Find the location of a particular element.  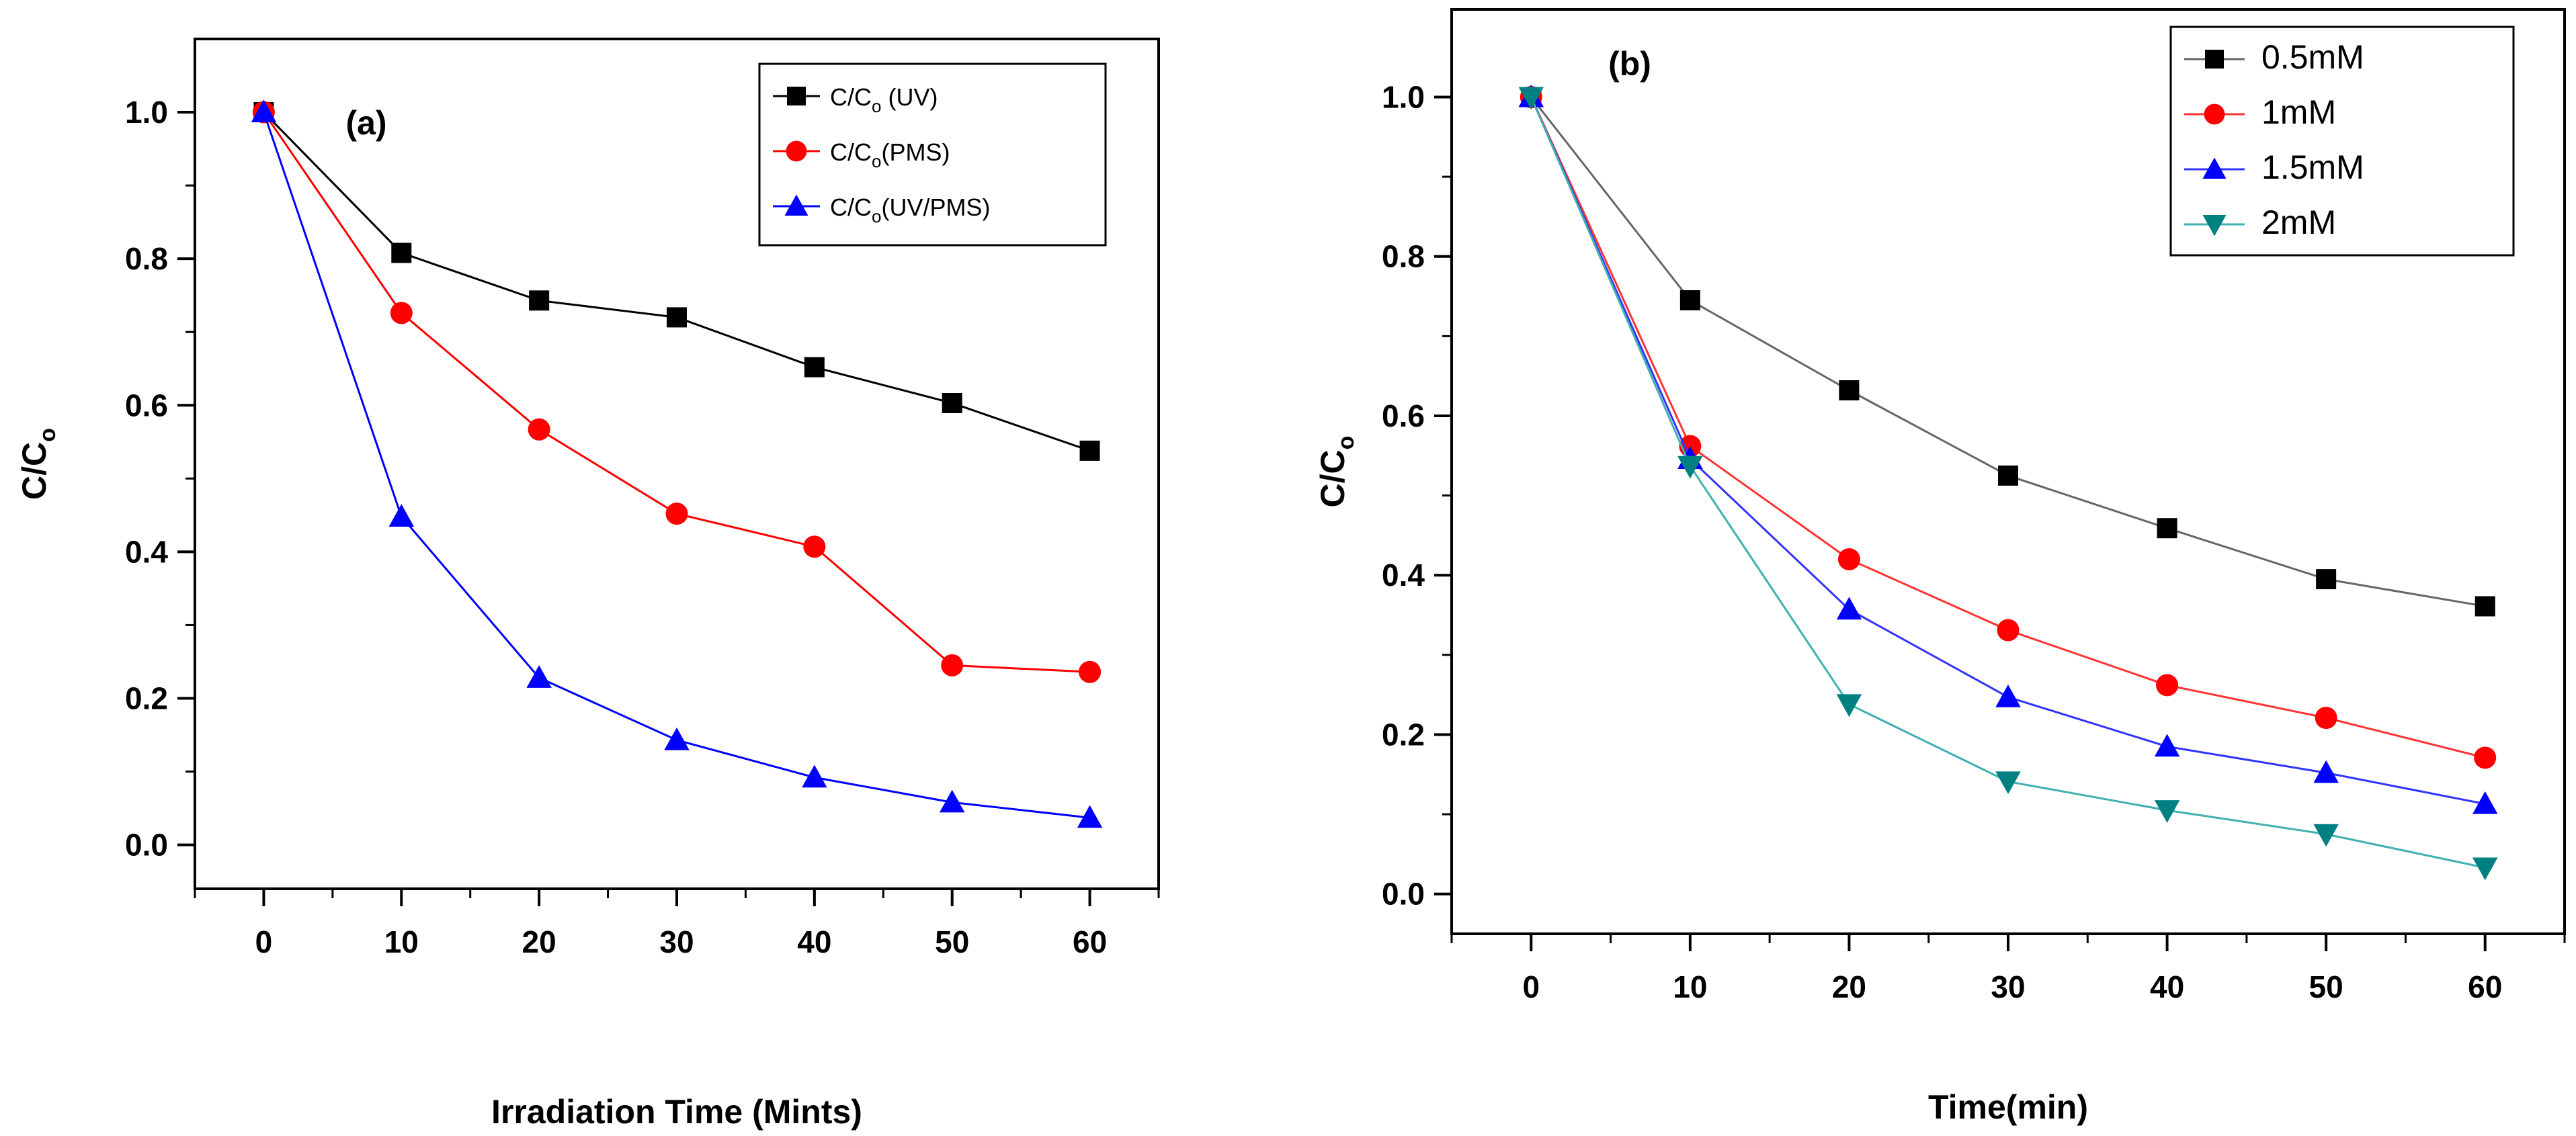

y-axis-title-subscript-b: o is located at coordinates (1346, 443).